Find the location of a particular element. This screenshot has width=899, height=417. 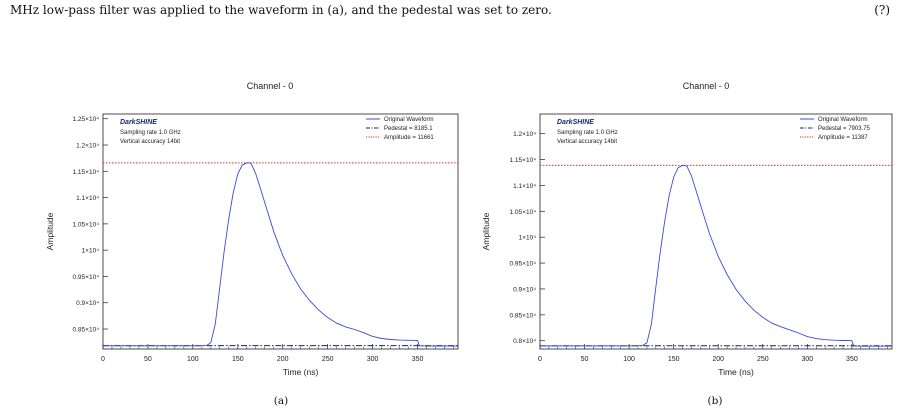

panel-label: (b) is located at coordinates (715, 401).